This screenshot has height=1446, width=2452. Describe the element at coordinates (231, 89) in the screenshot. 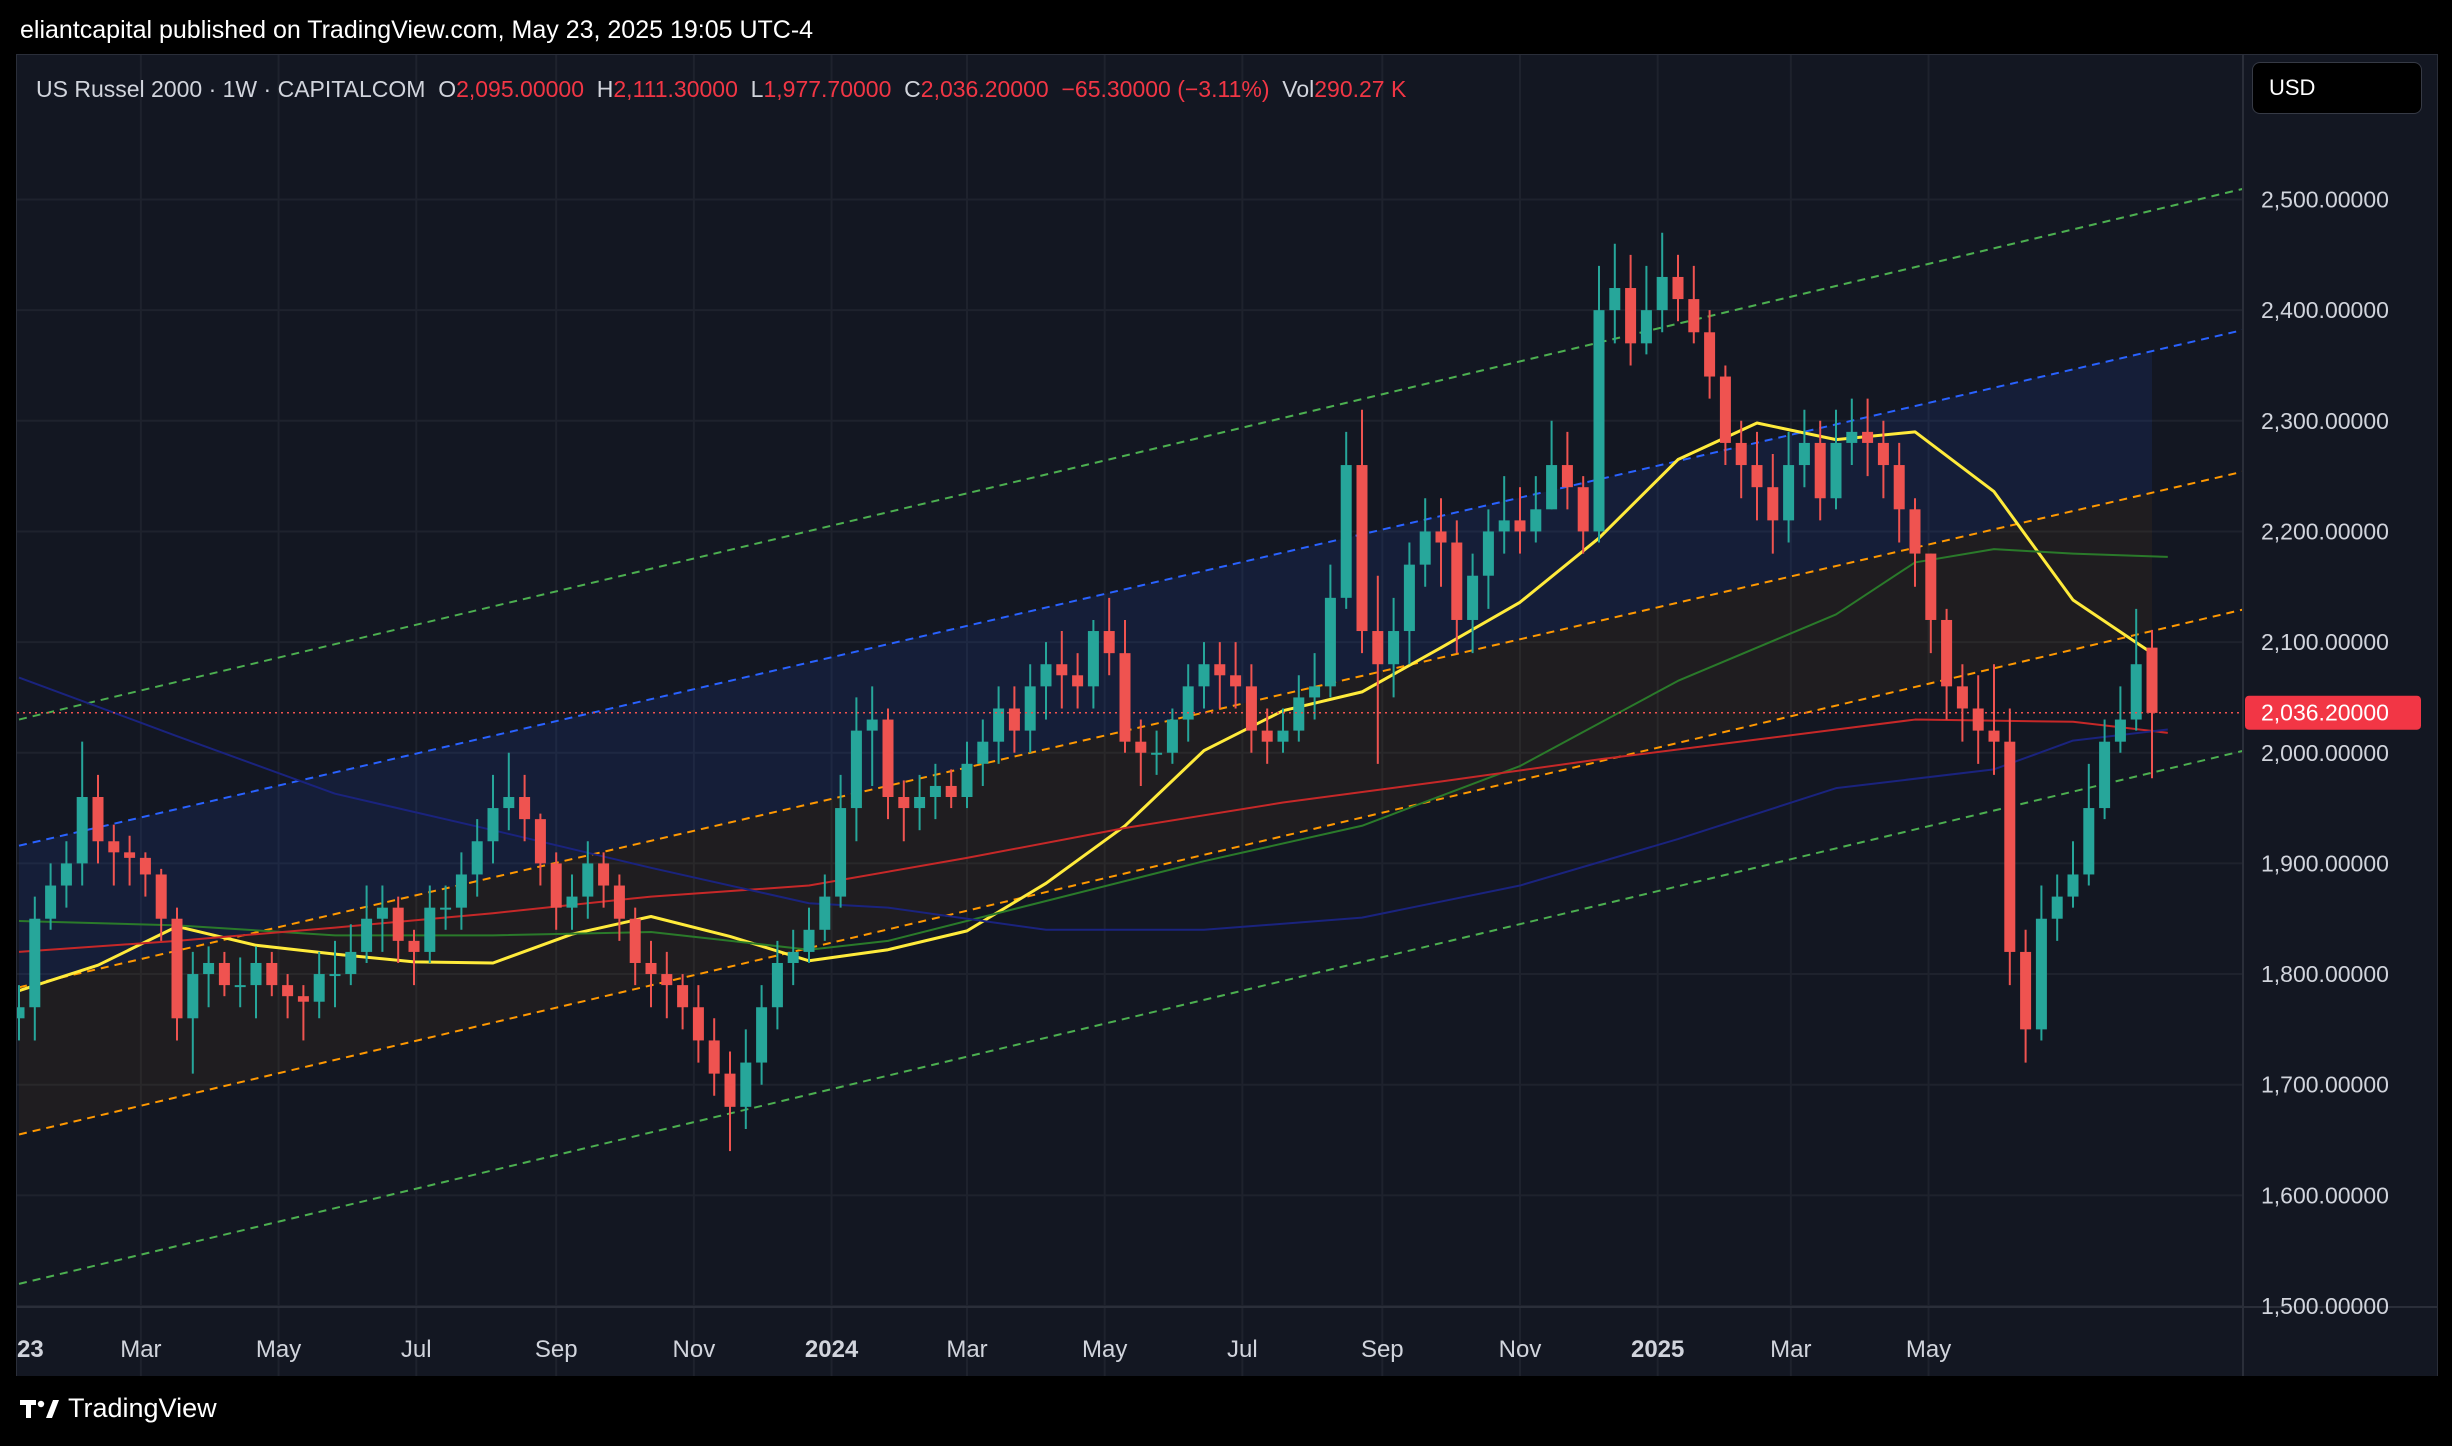

I see `symbol-label: US Russel 2000 · 1W · CAPITALCOM` at that location.